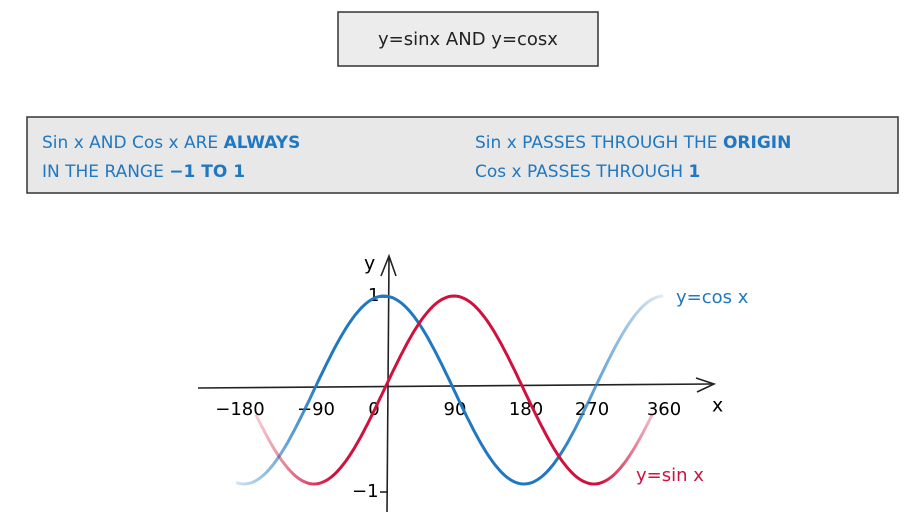  Describe the element at coordinates (670, 475) in the screenshot. I see `sin-label: y=sin x` at that location.